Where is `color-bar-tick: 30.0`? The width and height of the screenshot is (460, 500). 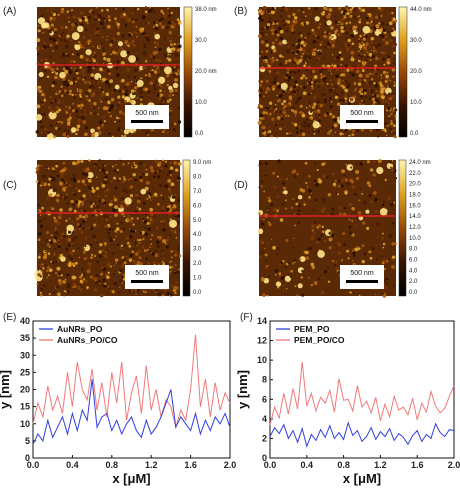
color-bar-tick: 30.0 is located at coordinates (416, 41).